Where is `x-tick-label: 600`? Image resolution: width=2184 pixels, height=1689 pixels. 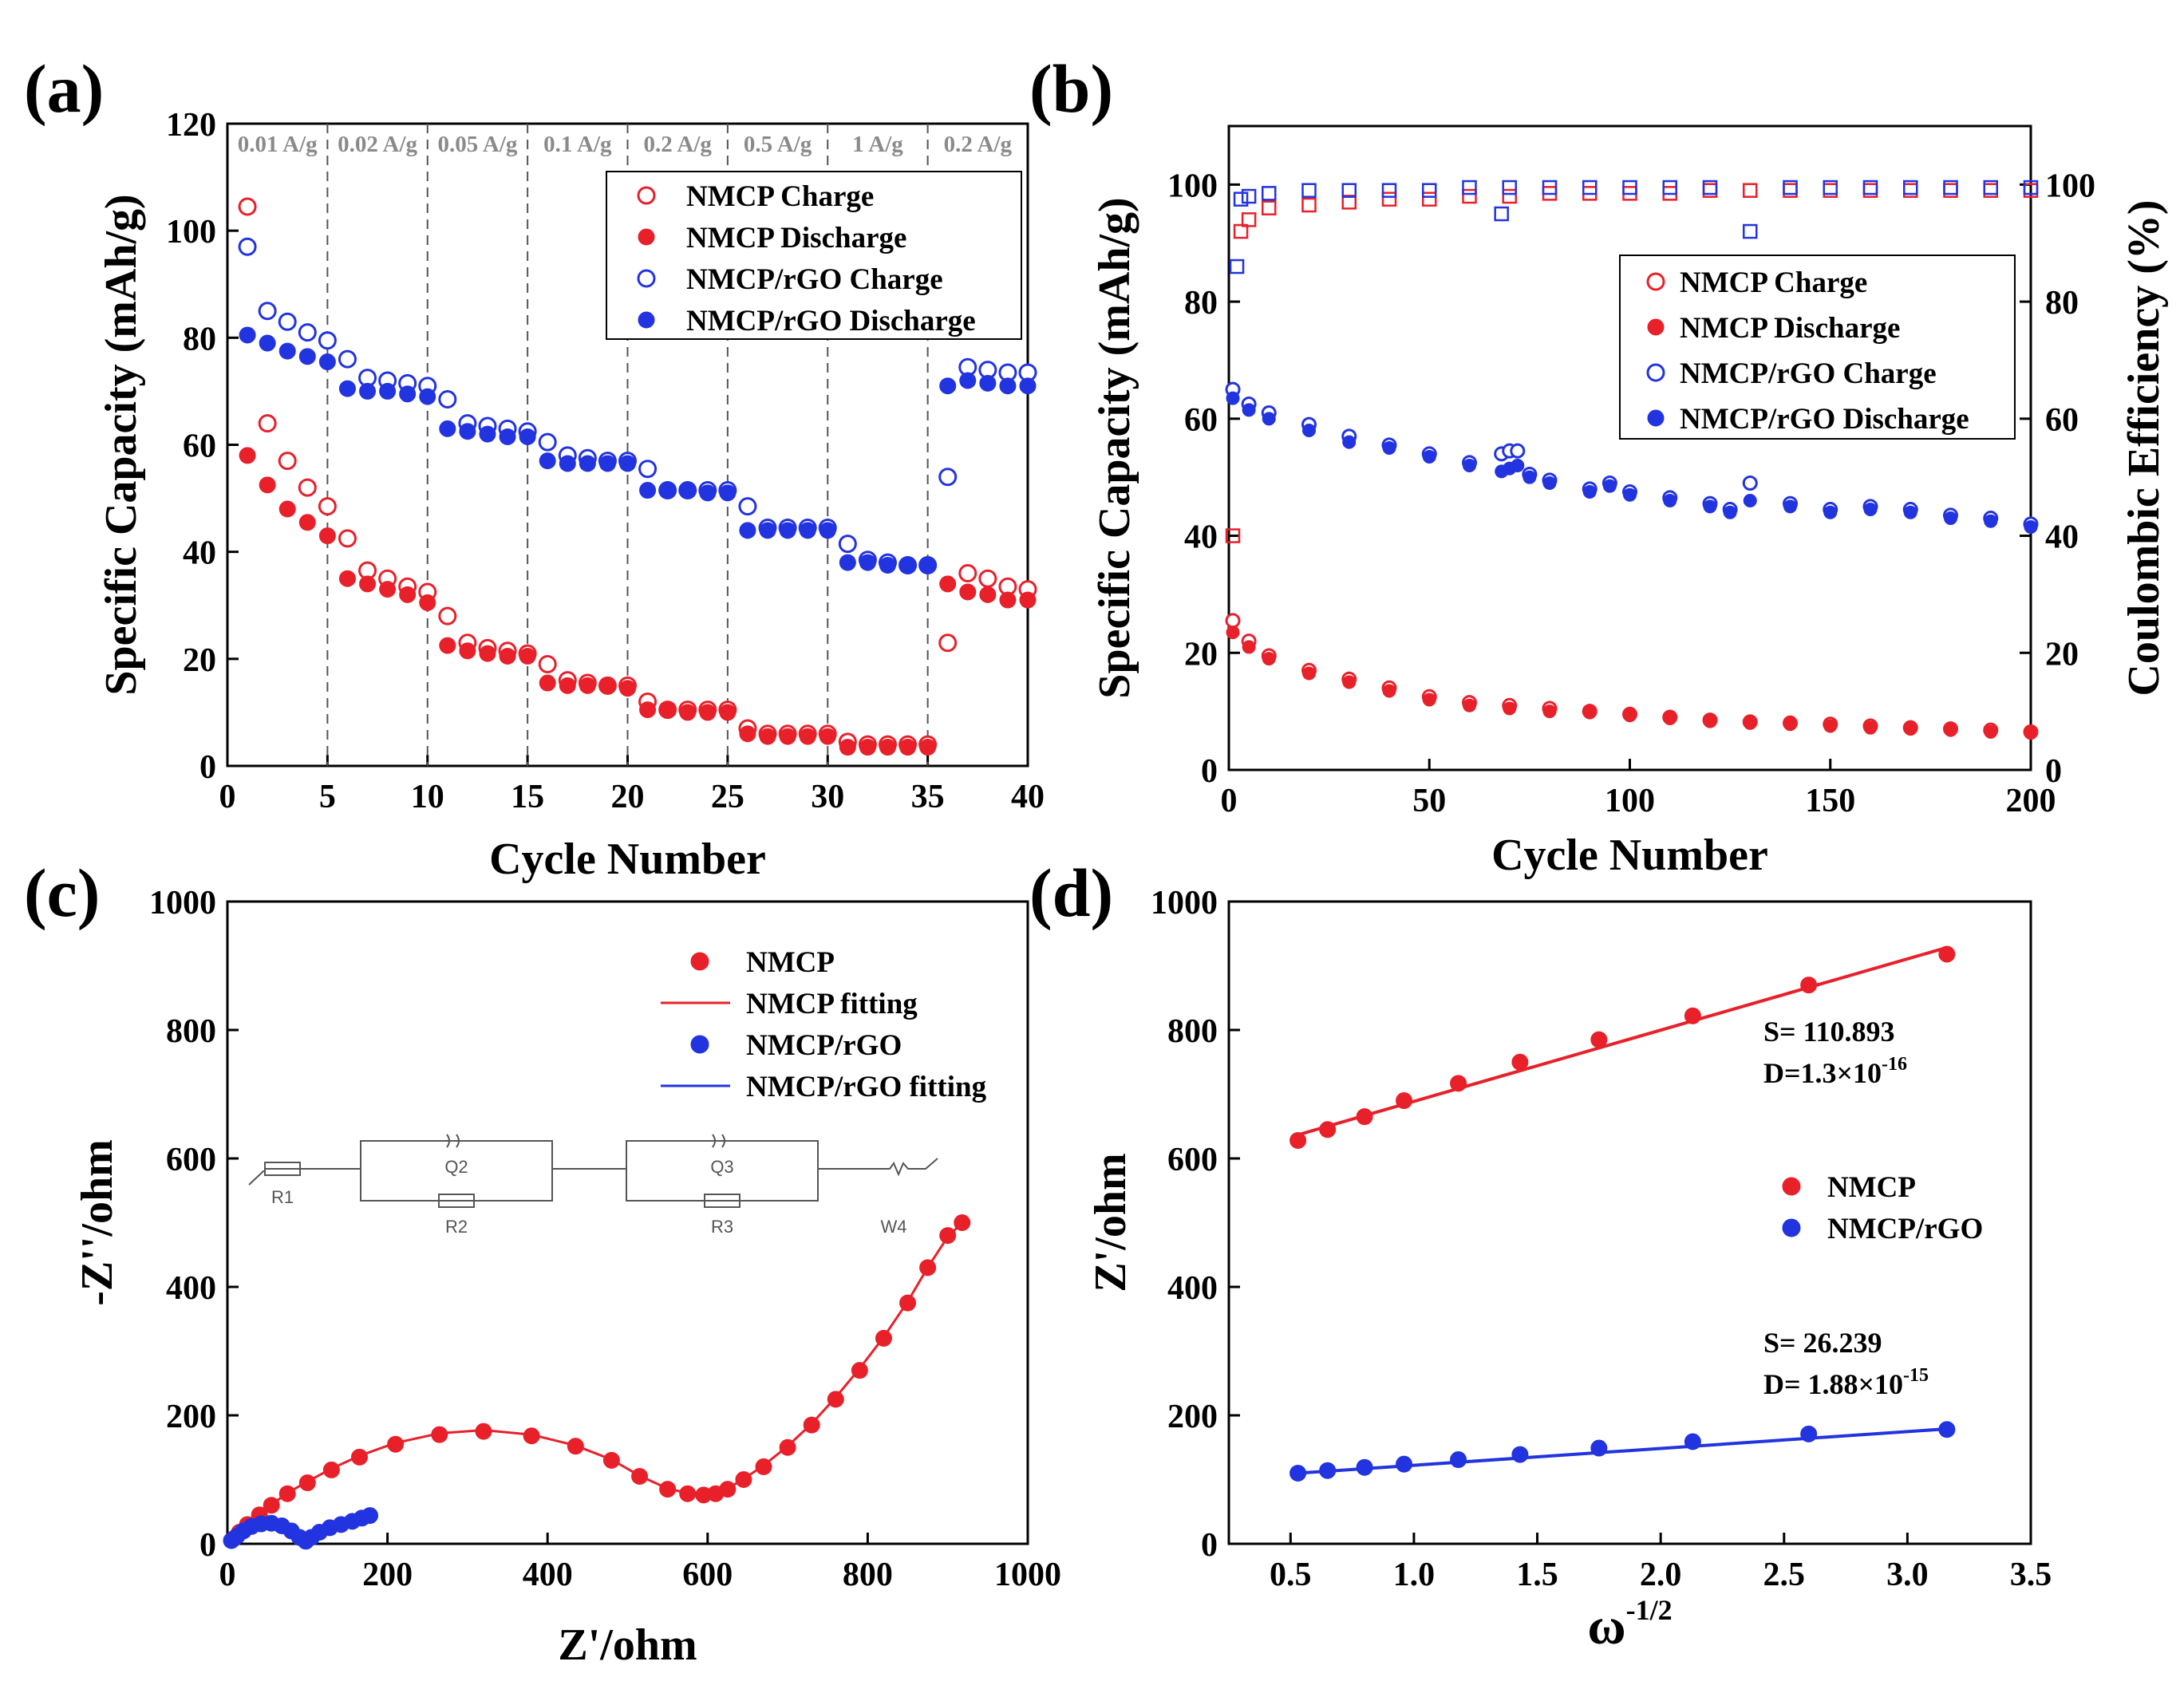
x-tick-label: 600 is located at coordinates (707, 1575).